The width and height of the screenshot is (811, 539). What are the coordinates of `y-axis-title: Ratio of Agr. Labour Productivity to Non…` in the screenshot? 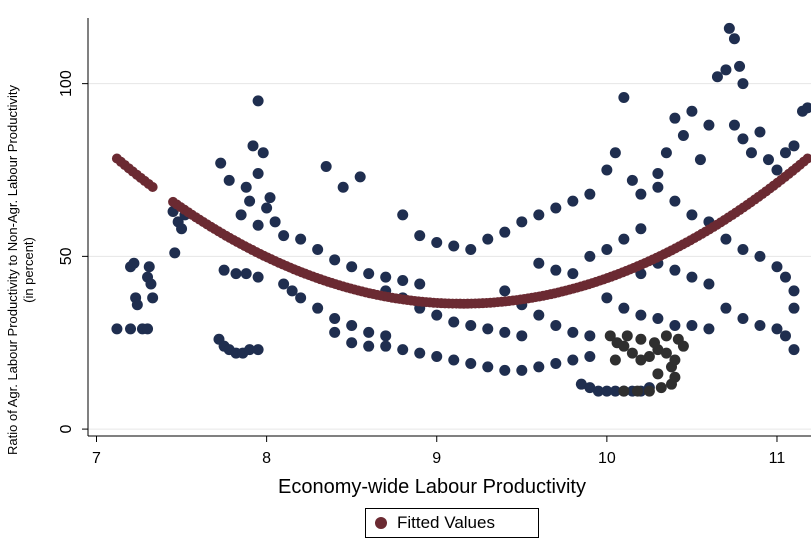 It's located at (12, 270).